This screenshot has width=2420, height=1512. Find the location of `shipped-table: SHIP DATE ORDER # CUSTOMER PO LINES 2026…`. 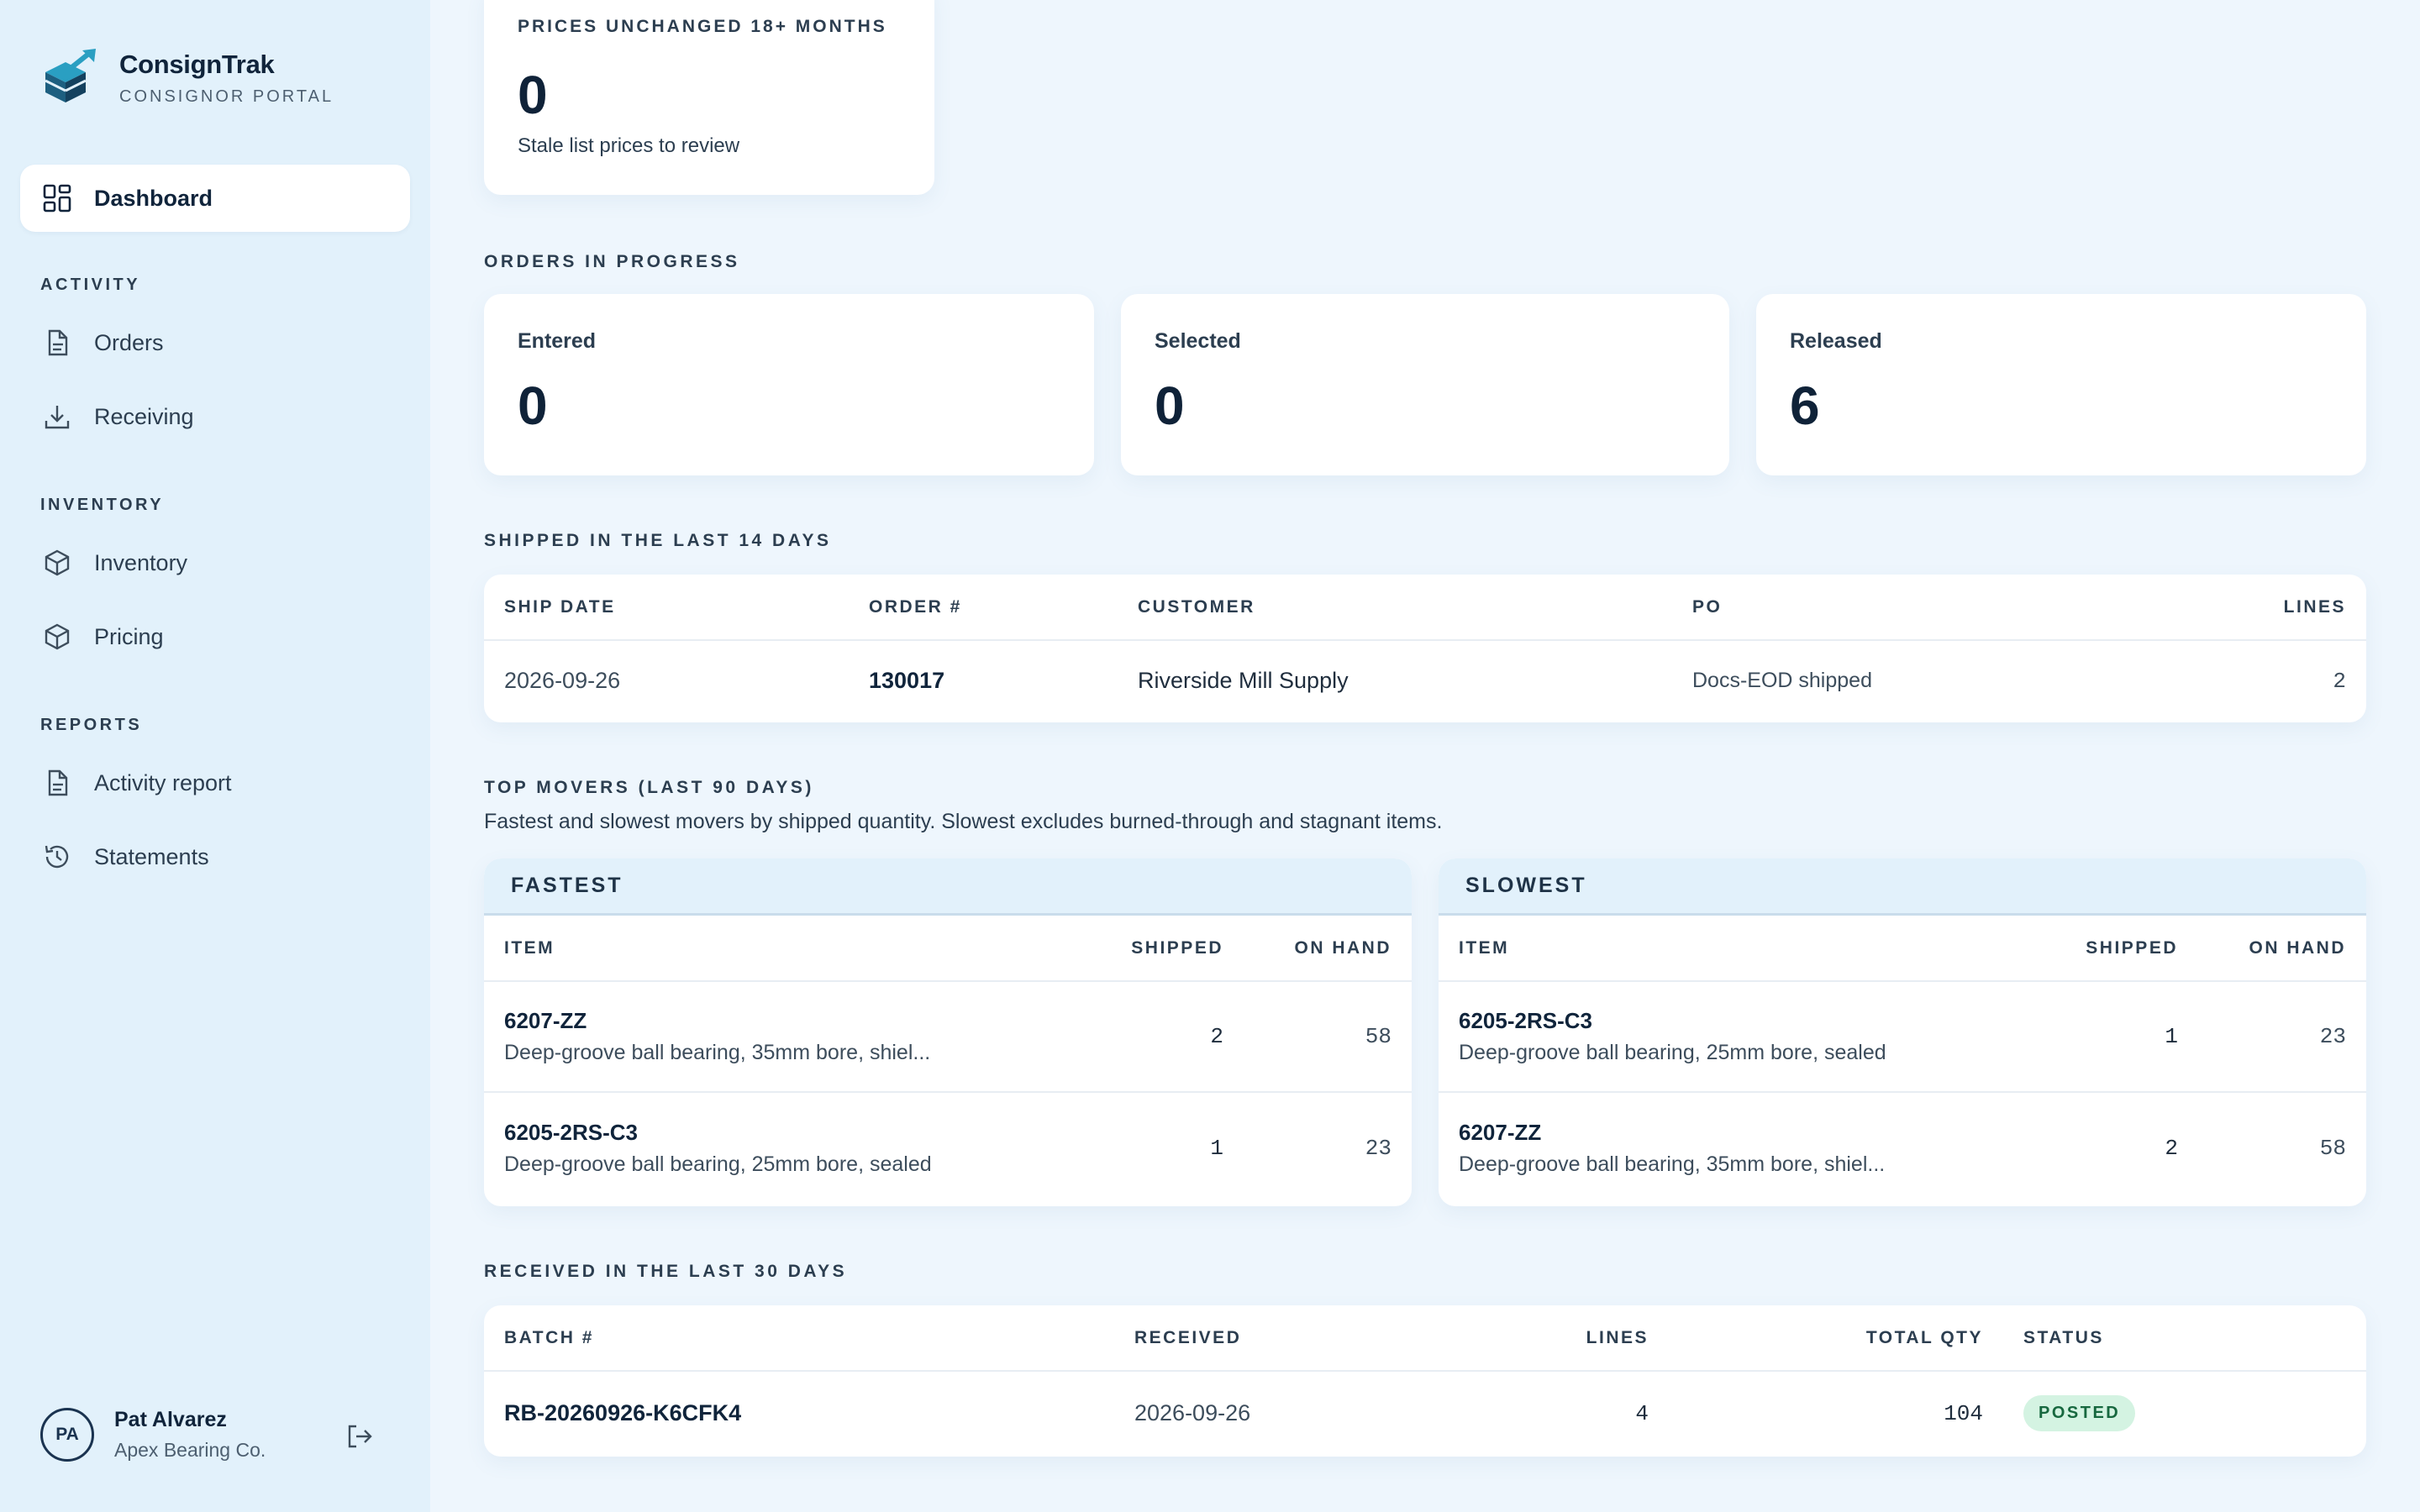

shipped-table: SHIP DATE ORDER # CUSTOMER PO LINES 2026… is located at coordinates (1425, 648).